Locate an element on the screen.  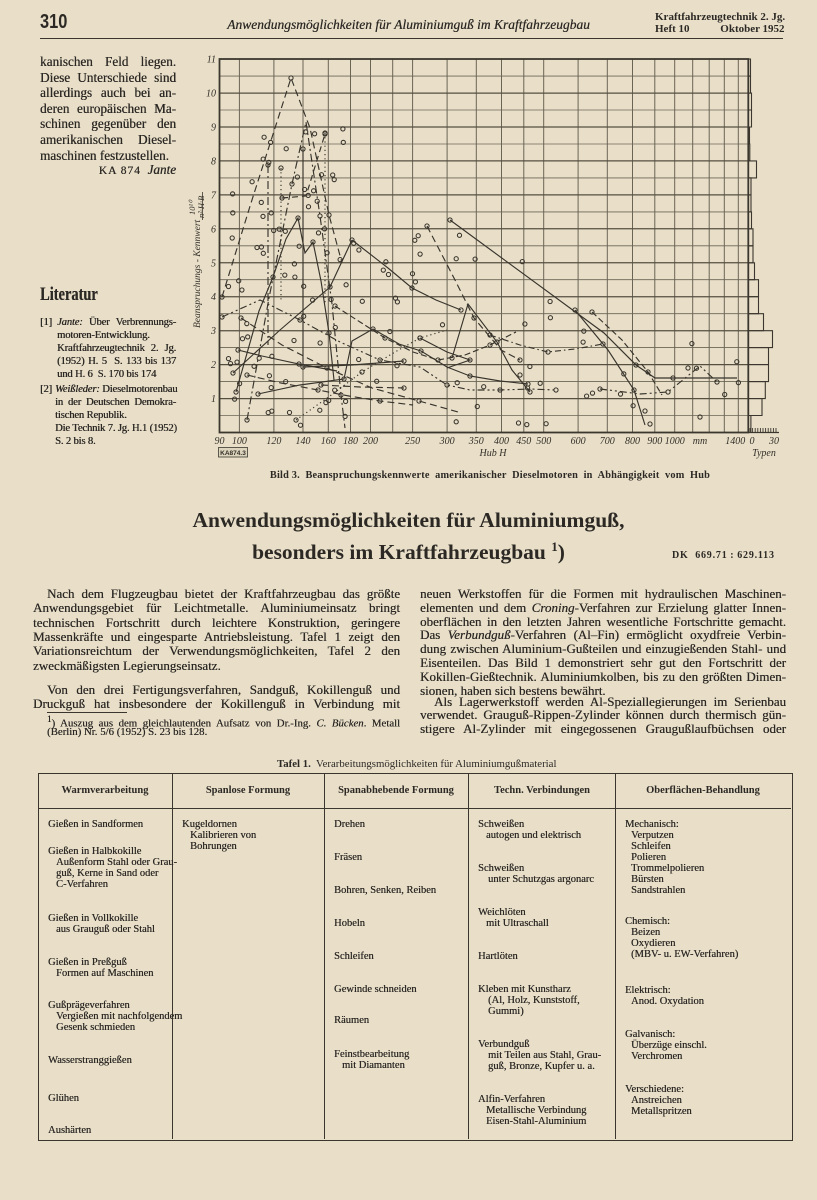
svg-text: 100 is located at coordinates (239, 441).